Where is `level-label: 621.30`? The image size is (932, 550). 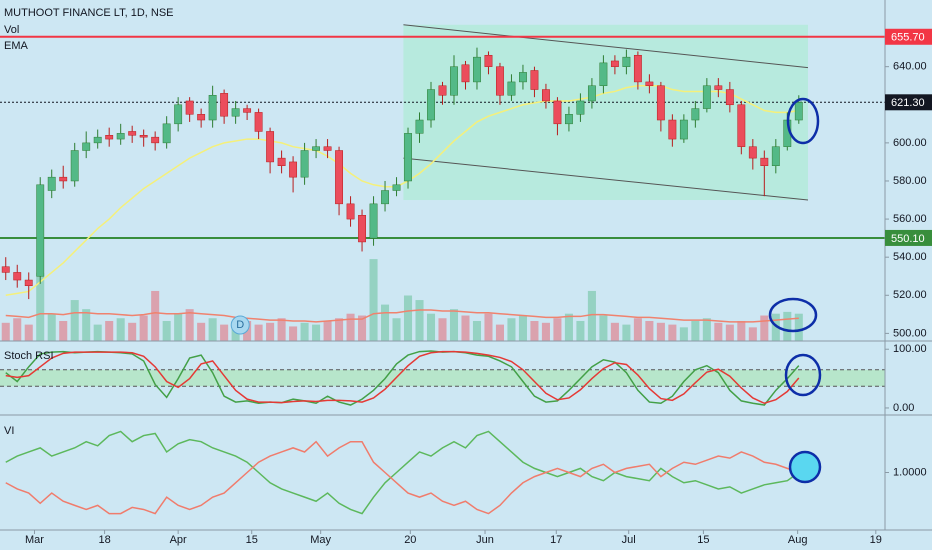 level-label: 621.30 is located at coordinates (908, 103).